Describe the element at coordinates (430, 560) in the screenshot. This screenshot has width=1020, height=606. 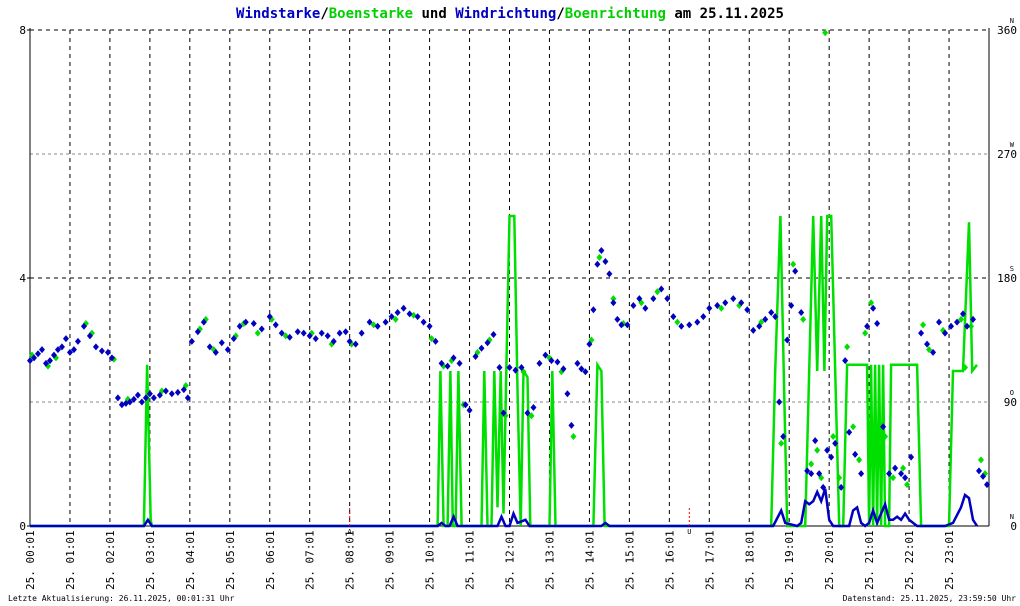
I see `x-tick-label: 25. 10:01` at that location.